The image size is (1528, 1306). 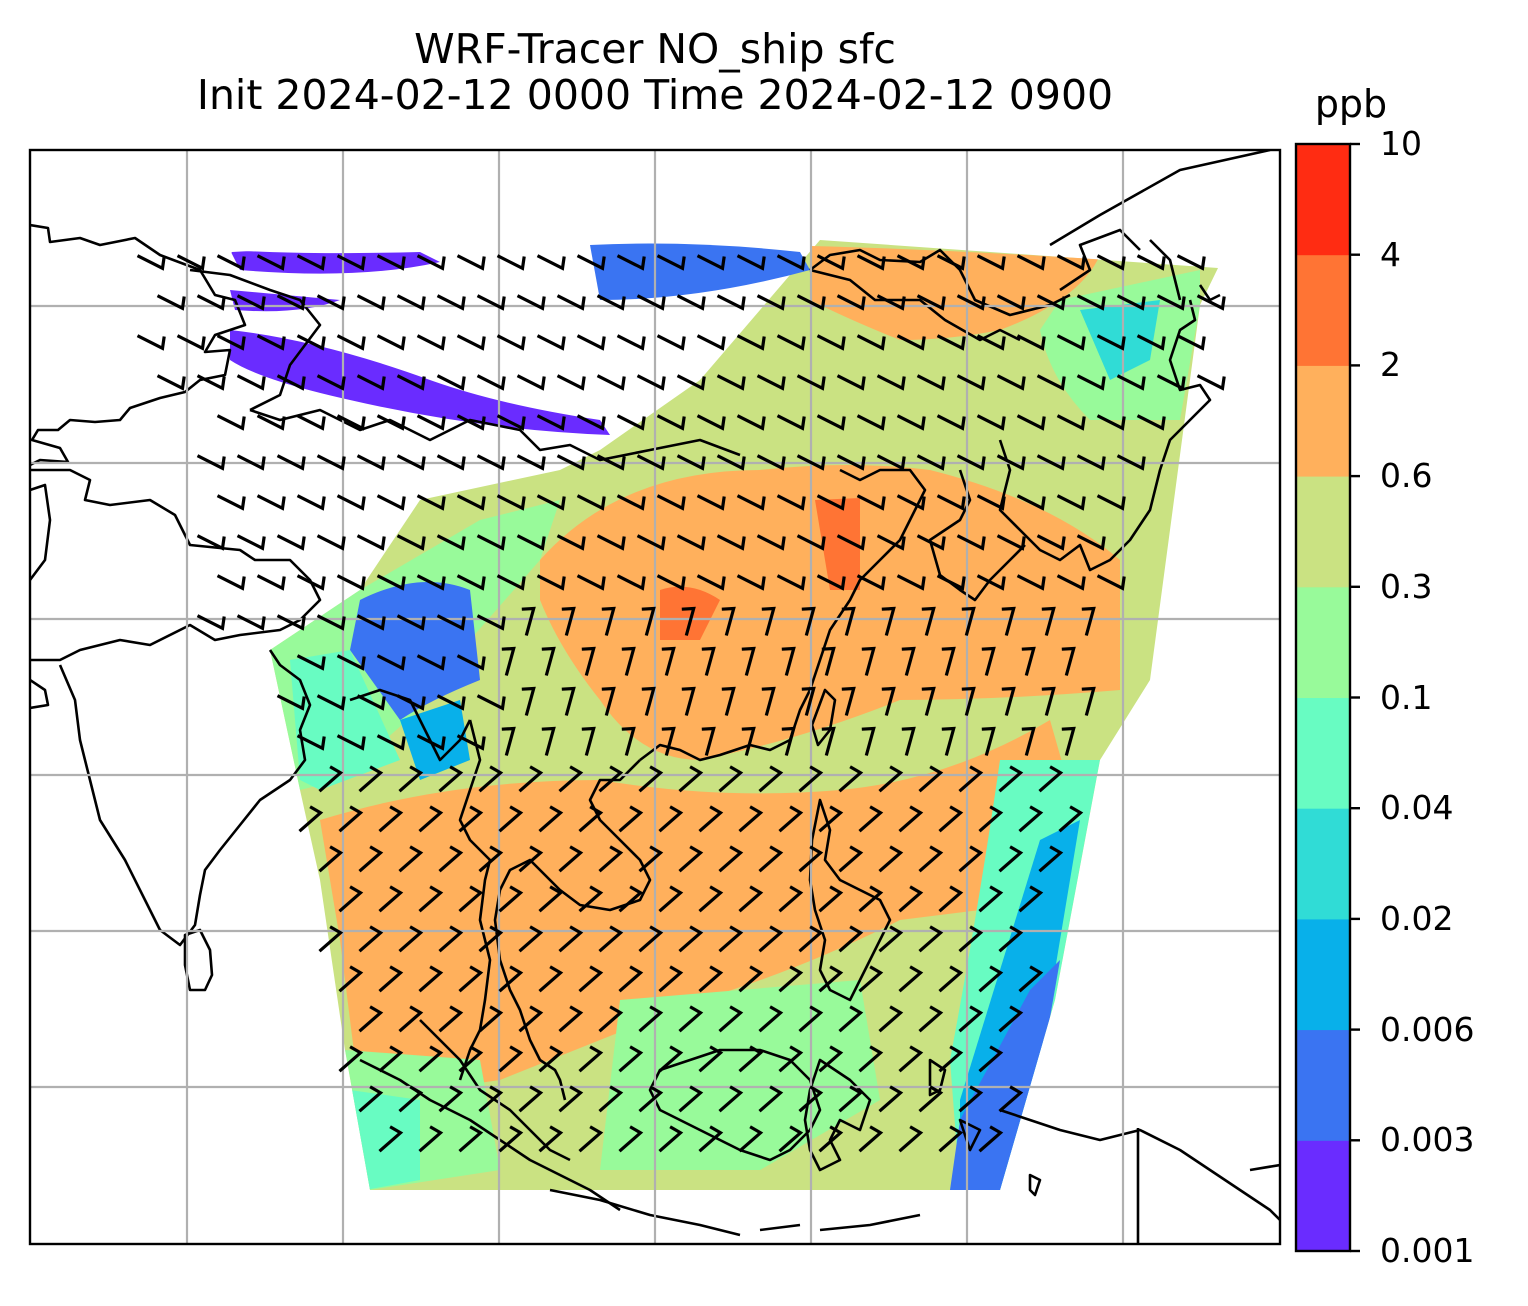 What do you see at coordinates (410, 725) in the screenshot?
I see `coast-bangladesh` at bounding box center [410, 725].